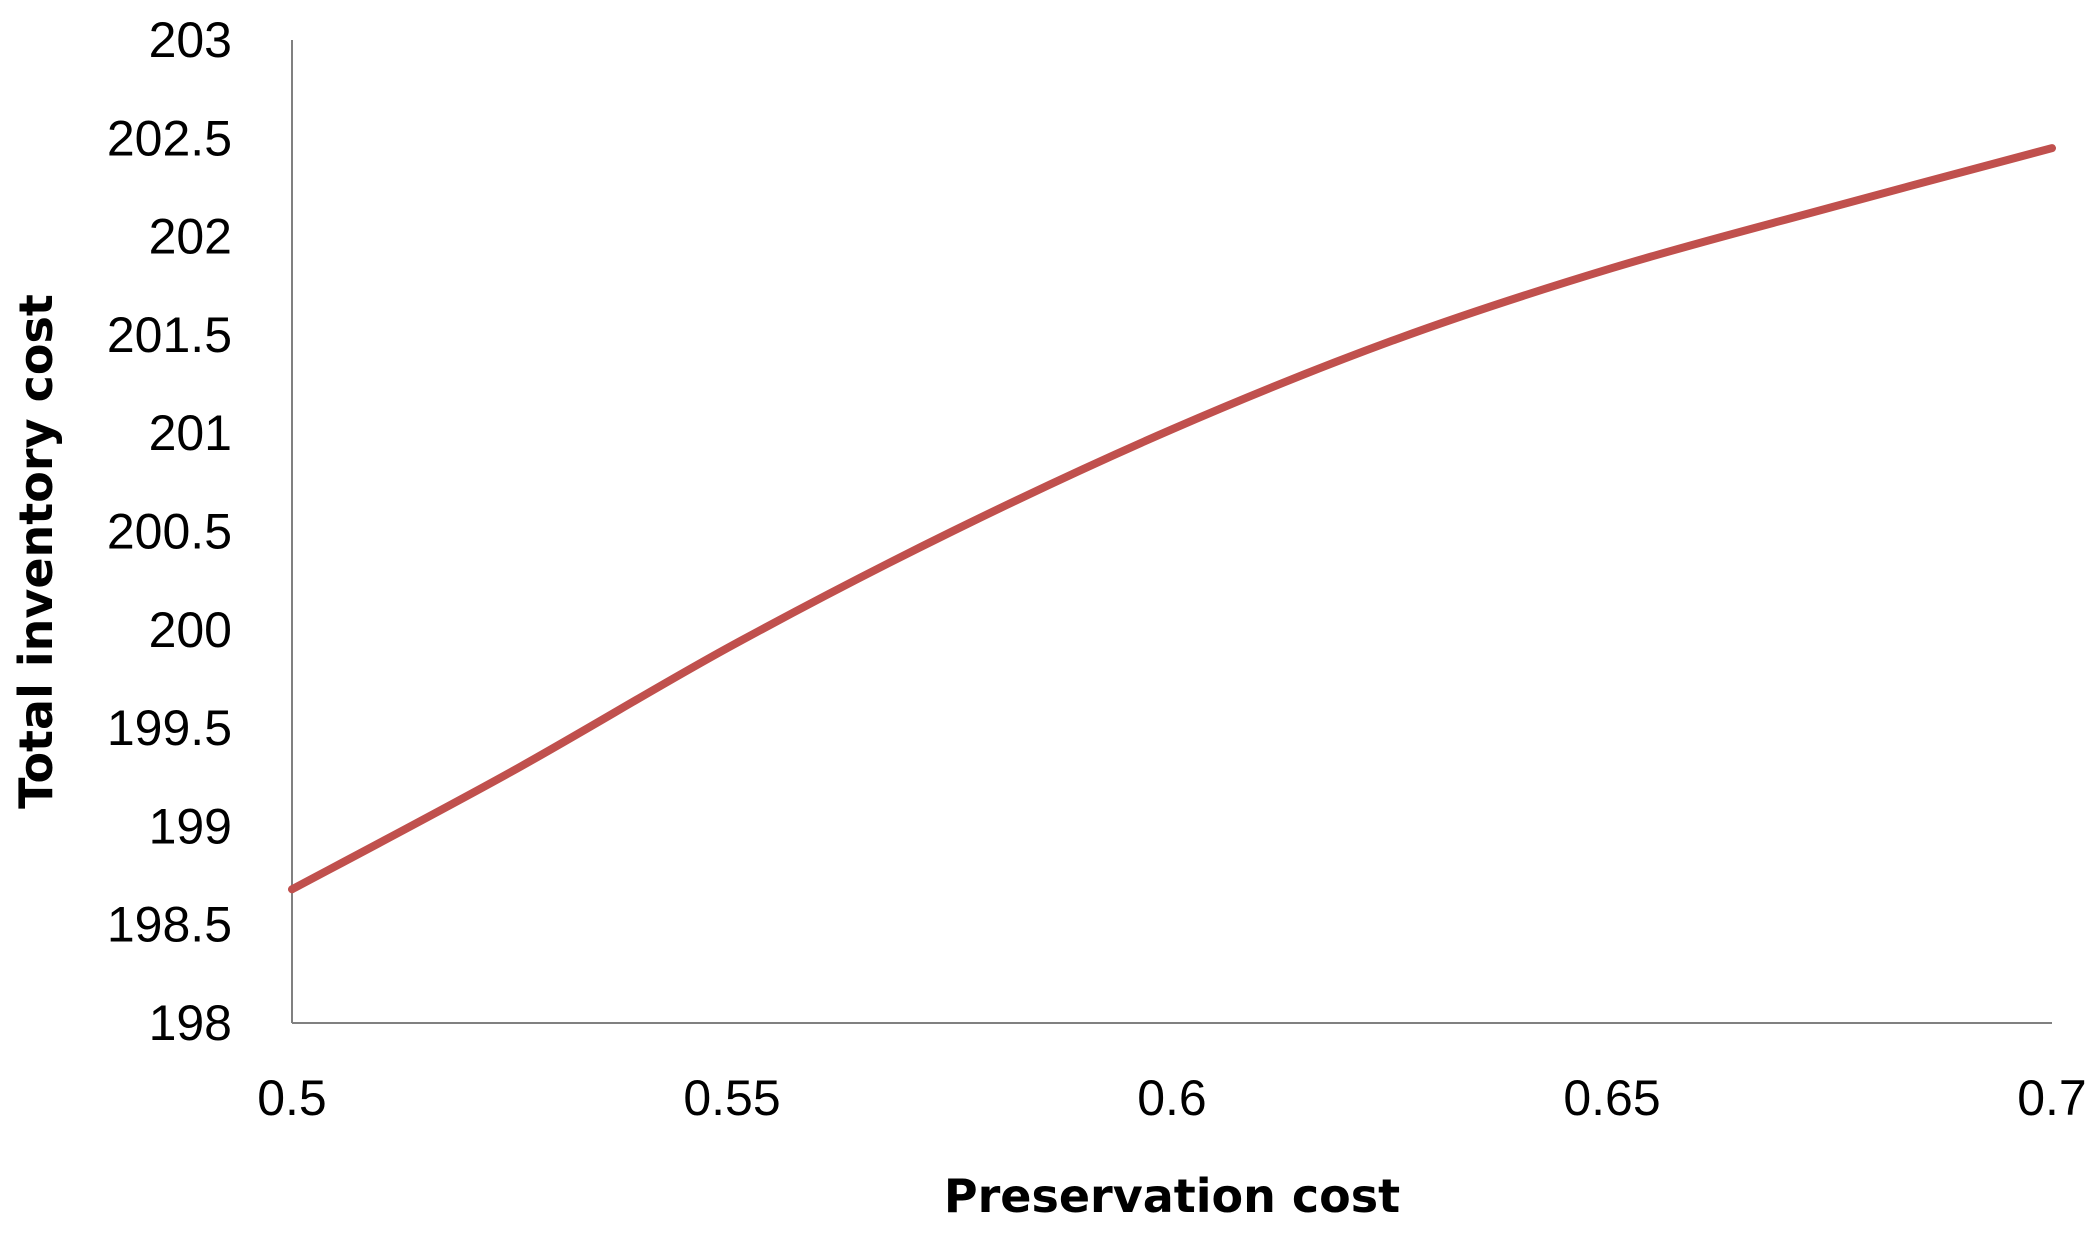 This screenshot has width=2100, height=1234. Describe the element at coordinates (190, 1023) in the screenshot. I see `y-tick-label: 198` at that location.